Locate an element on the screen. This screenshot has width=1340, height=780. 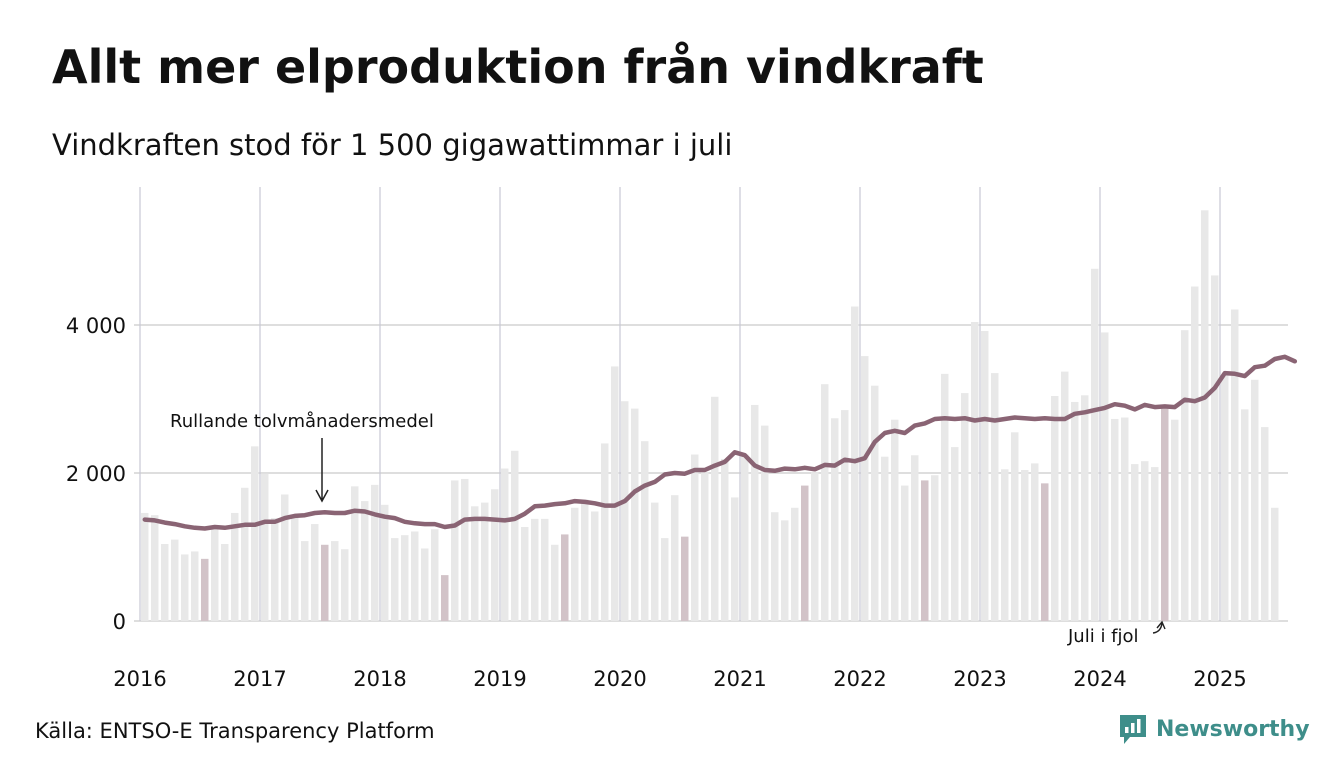
brand-name: Newsworthy is located at coordinates (1233, 729).